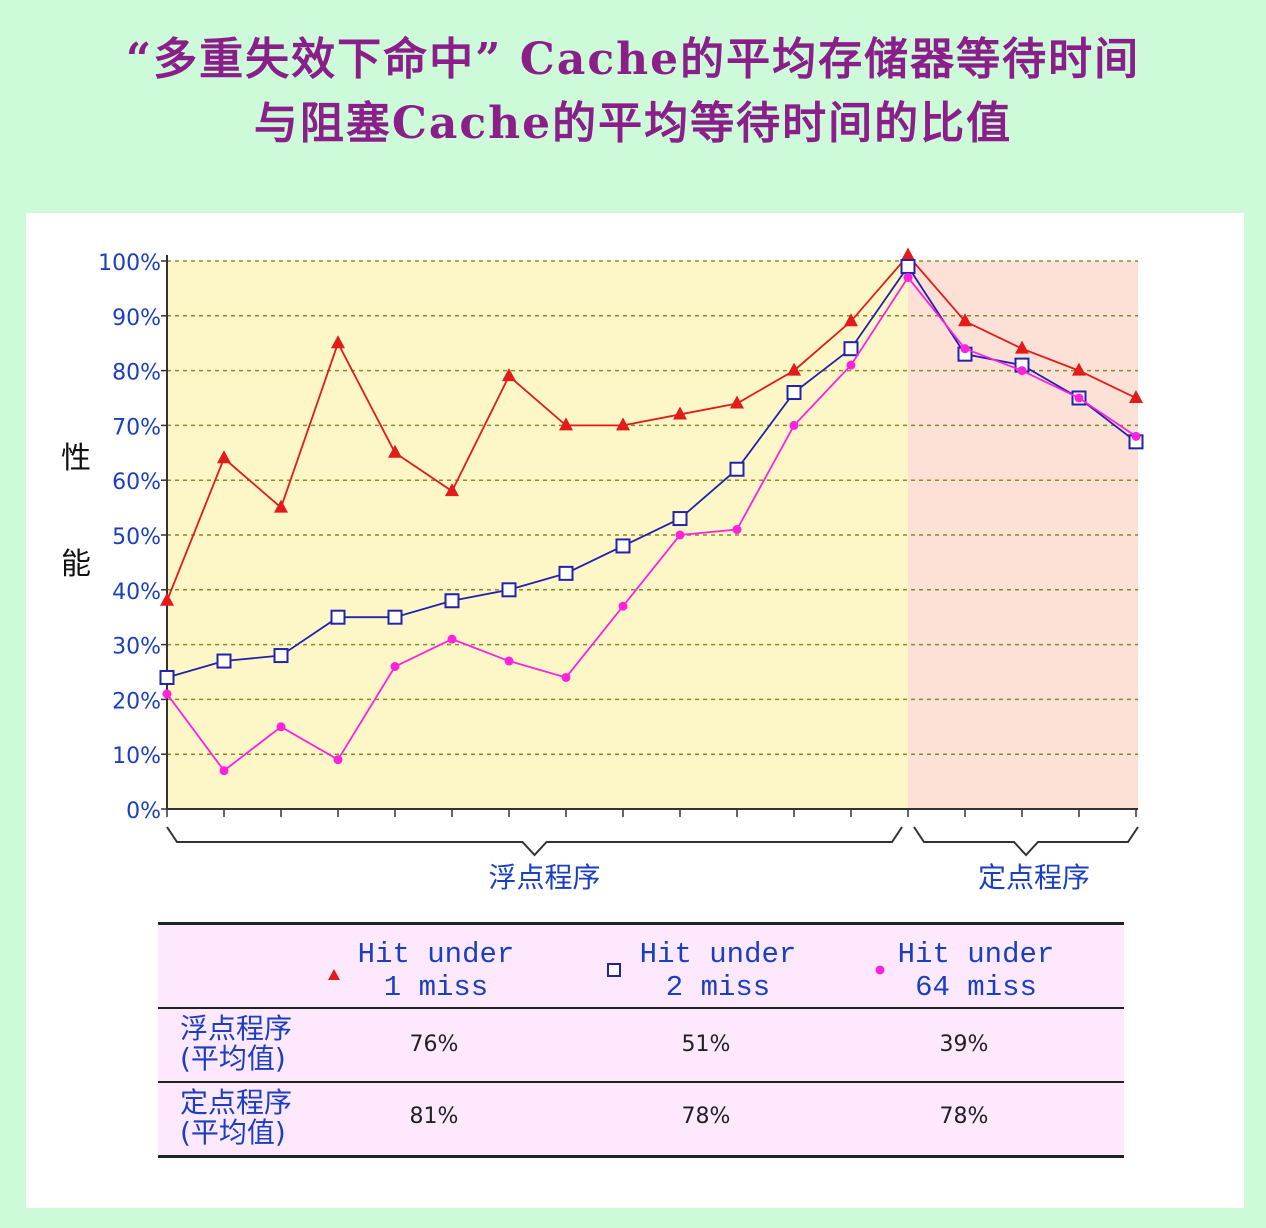  What do you see at coordinates (606, 971) in the screenshot?
I see `legend-markers` at bounding box center [606, 971].